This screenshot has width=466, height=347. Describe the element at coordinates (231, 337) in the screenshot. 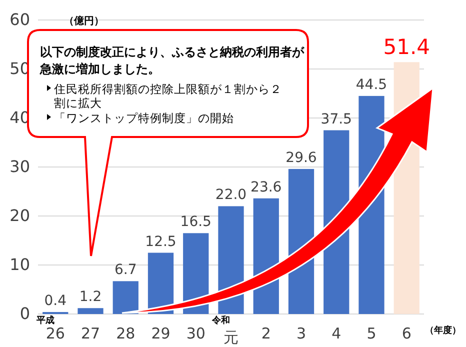

I see `x-tick-label: 元` at that location.